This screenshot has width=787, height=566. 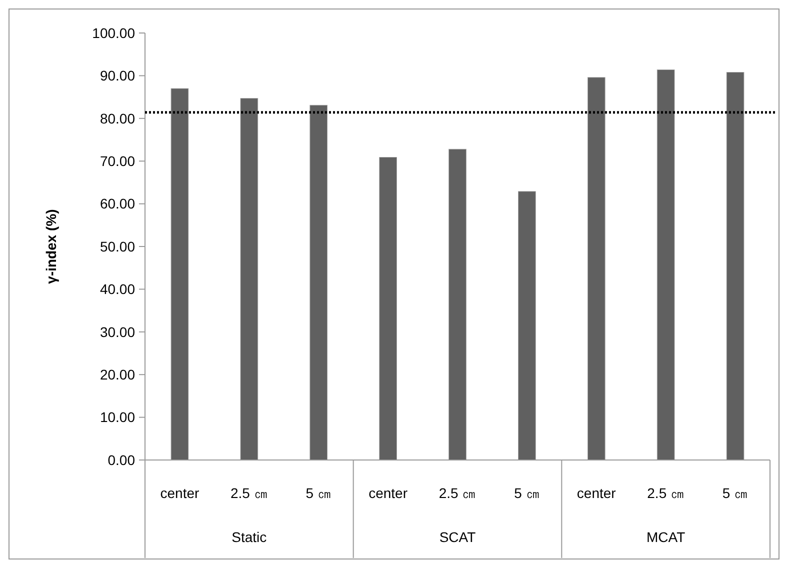 What do you see at coordinates (249, 537) in the screenshot?
I see `text: Static` at bounding box center [249, 537].